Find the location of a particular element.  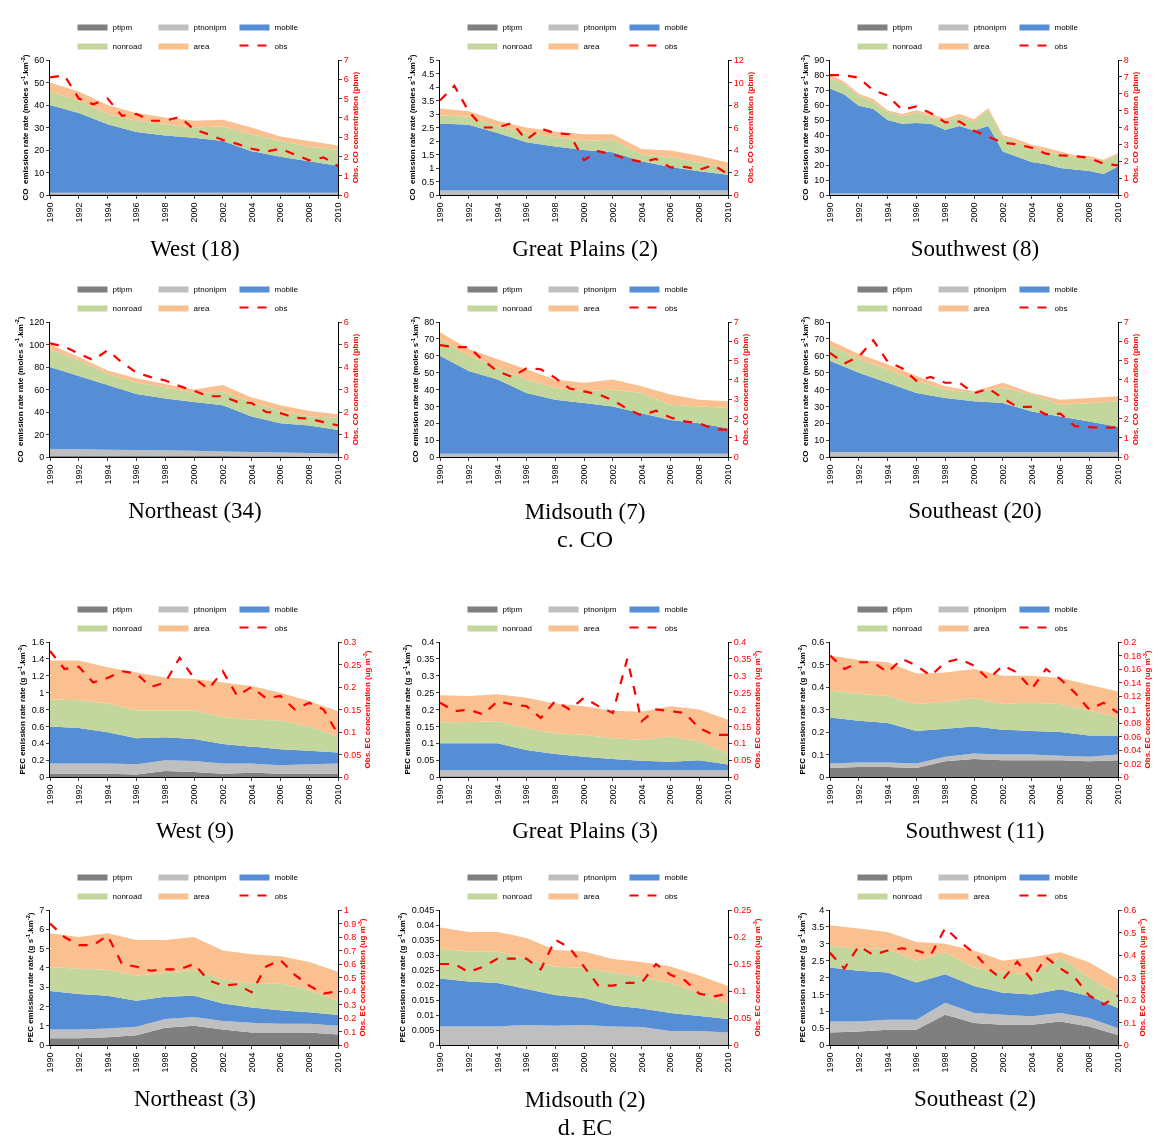

legend-label: mobile is located at coordinates (676, 877).